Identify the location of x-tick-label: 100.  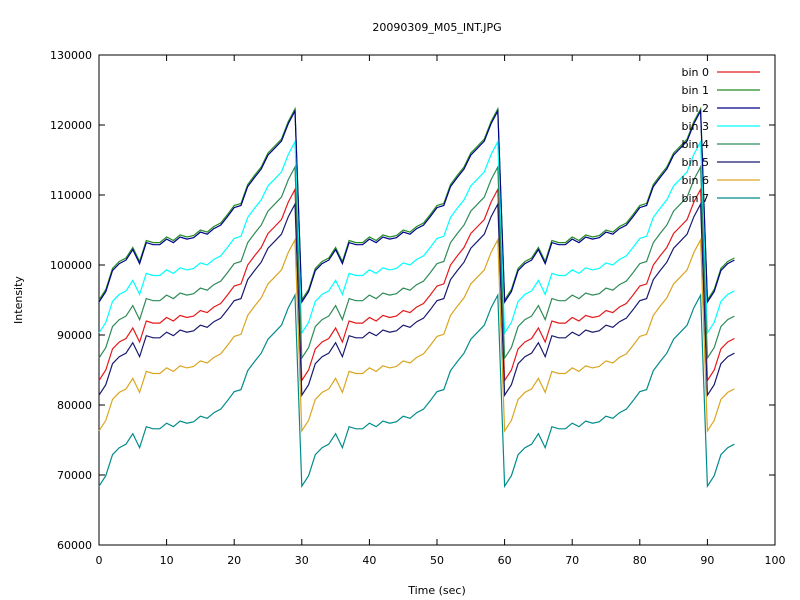
(775, 560).